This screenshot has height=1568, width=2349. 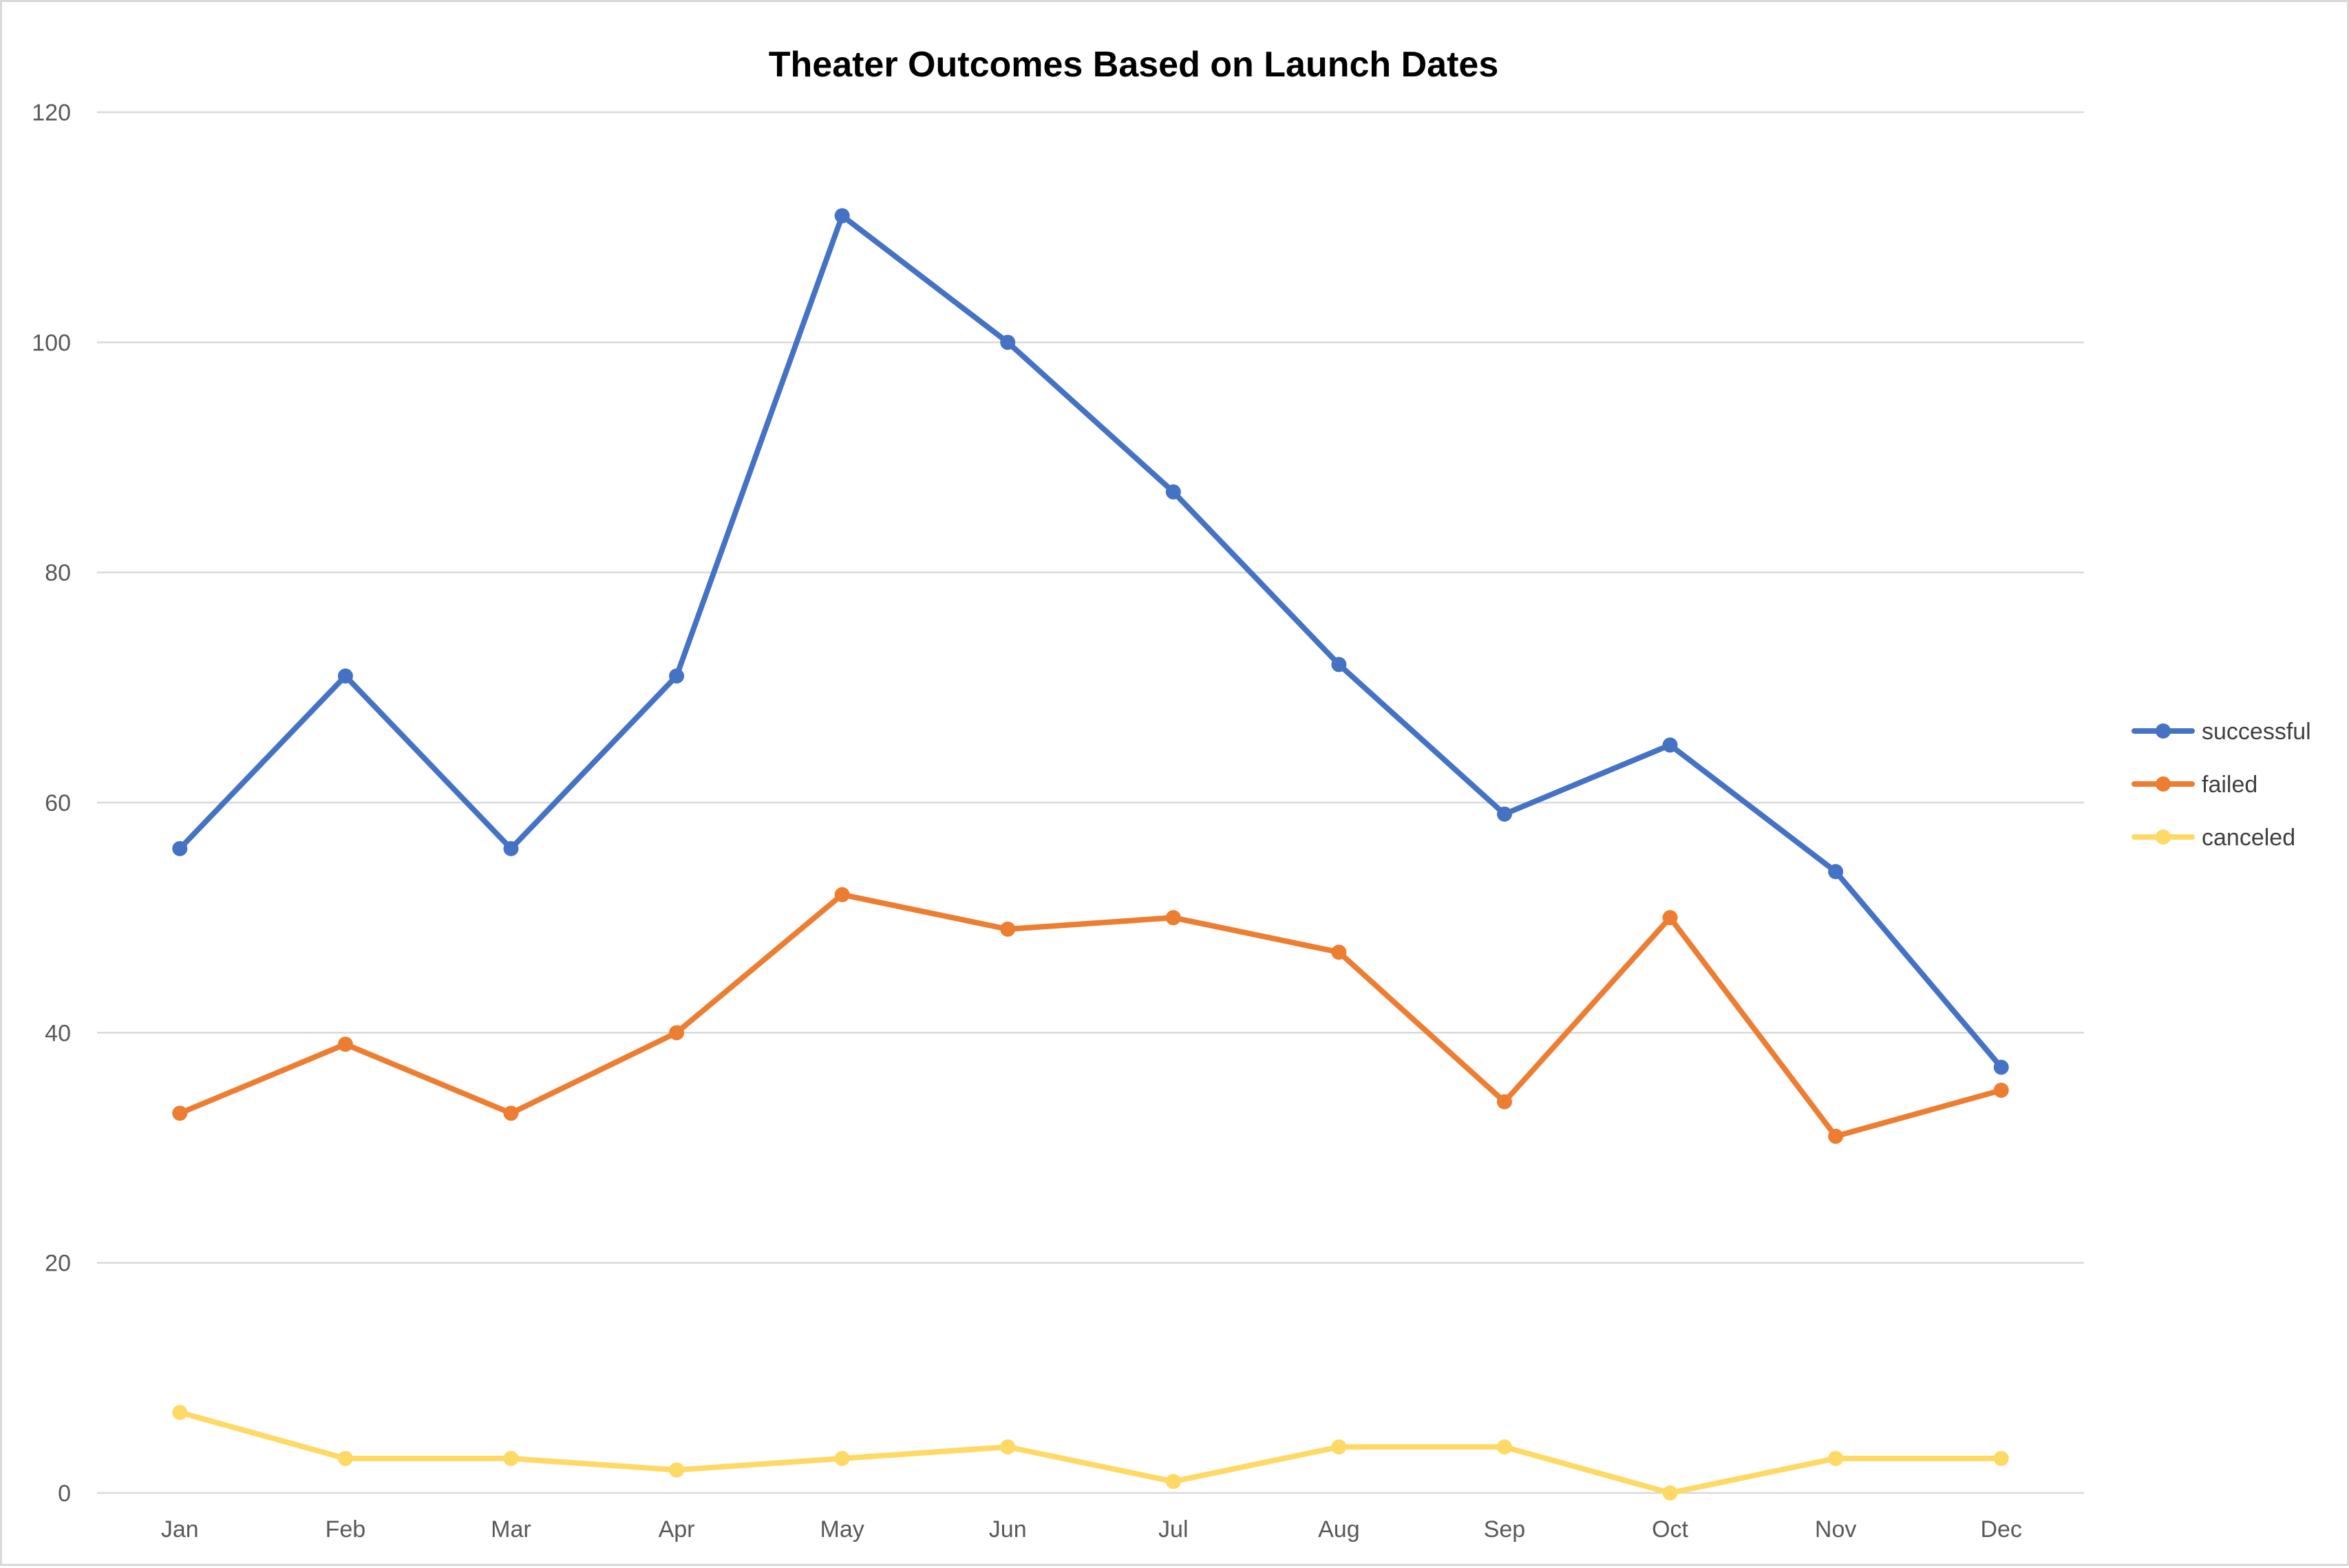 I want to click on y-tick-label: 80, so click(x=58, y=573).